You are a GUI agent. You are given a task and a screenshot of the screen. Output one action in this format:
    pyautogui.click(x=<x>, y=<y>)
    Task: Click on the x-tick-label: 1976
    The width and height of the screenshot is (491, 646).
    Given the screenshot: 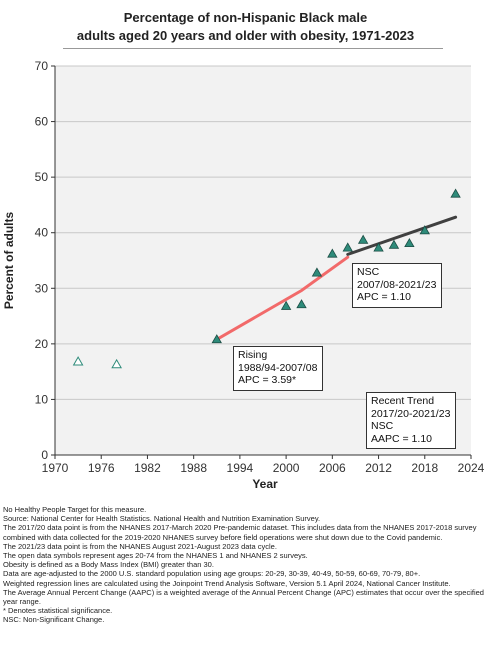 What is the action you would take?
    pyautogui.click(x=101, y=468)
    